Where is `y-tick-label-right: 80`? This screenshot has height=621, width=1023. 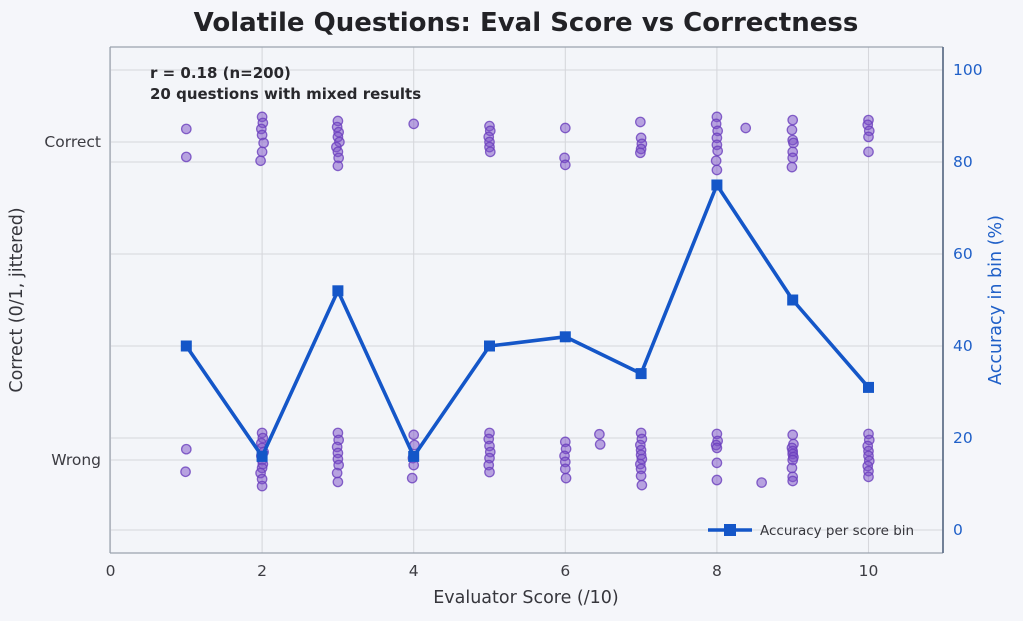
y-tick-label-right: 80 is located at coordinates (963, 162).